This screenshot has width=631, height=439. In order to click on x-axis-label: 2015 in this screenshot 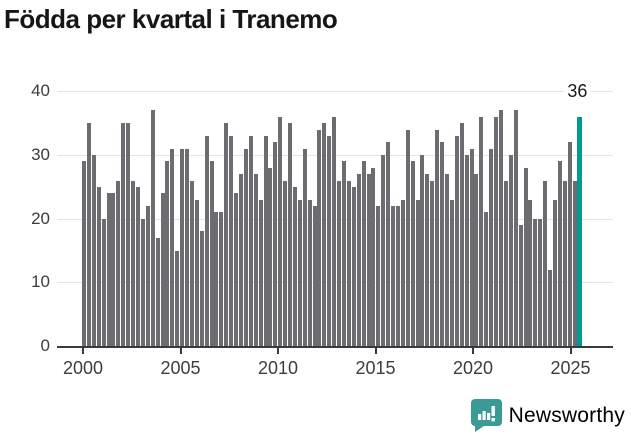, I will do `click(375, 368)`.